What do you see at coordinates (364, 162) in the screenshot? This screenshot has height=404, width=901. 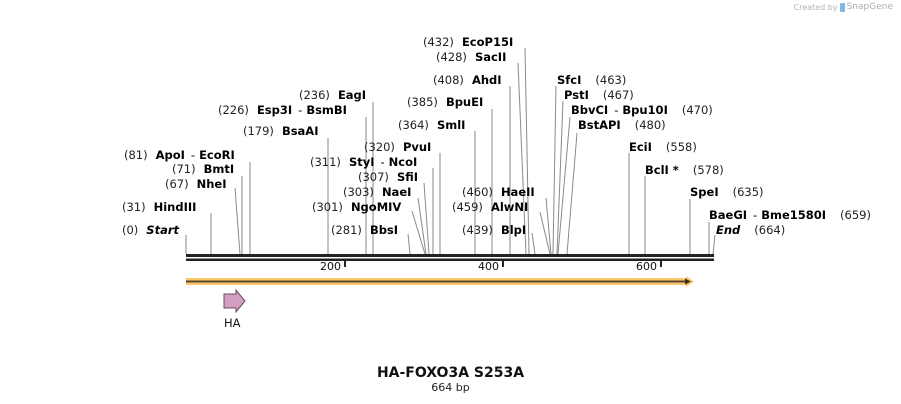 I see `site-styi-ncoi: (311) StyI - NcoI` at bounding box center [364, 162].